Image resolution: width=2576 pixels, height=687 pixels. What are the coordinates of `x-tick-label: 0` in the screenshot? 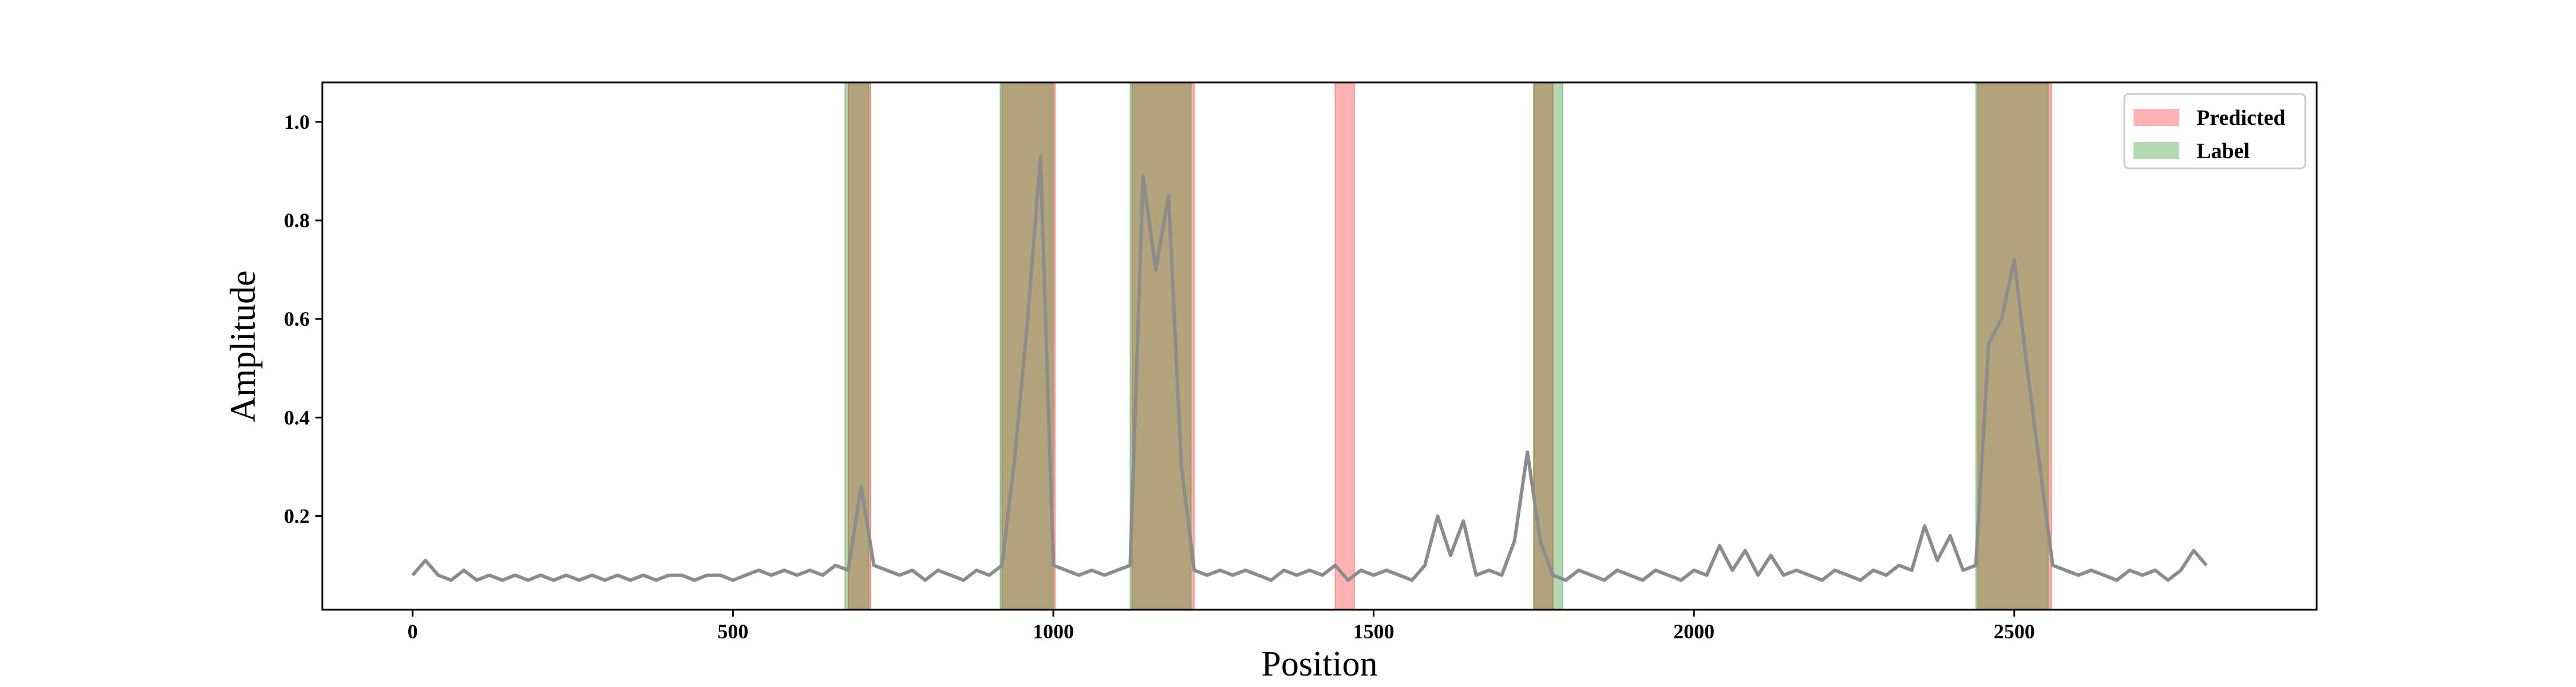 It's located at (413, 631).